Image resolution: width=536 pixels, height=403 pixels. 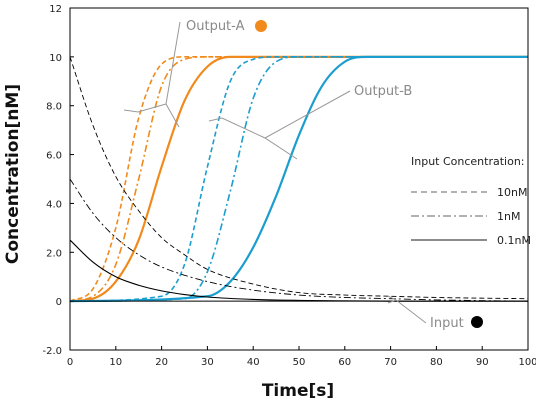 I want to click on x-tick-label: 100, so click(x=527, y=362).